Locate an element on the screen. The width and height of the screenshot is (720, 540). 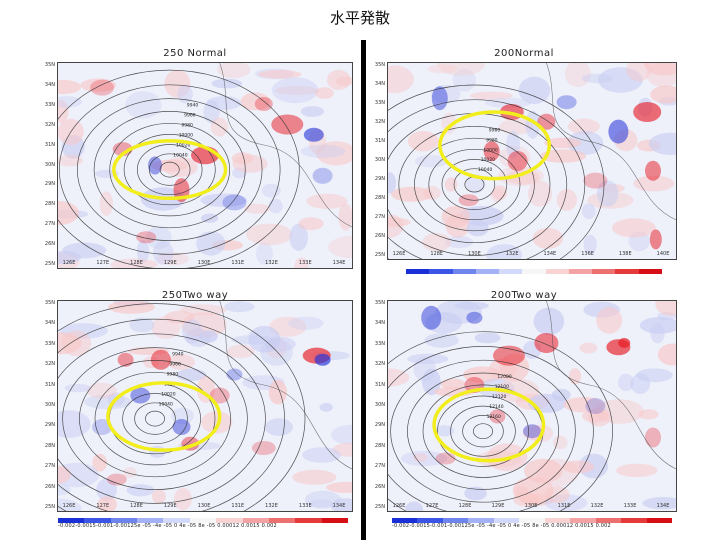
lat-label: 35N is located at coordinates (379, 303).